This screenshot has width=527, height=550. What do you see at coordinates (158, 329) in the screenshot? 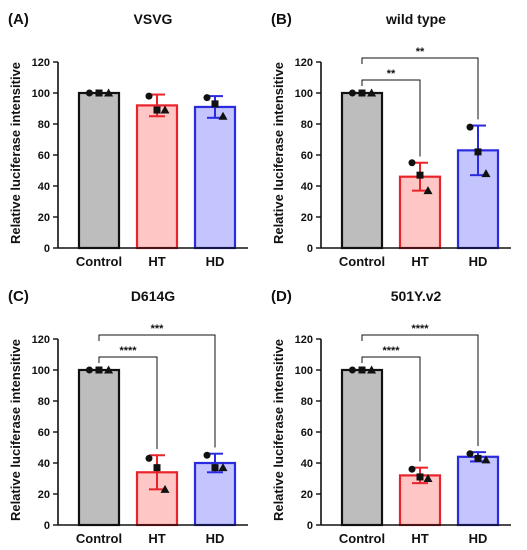
I see `significance-label: ***` at bounding box center [158, 329].